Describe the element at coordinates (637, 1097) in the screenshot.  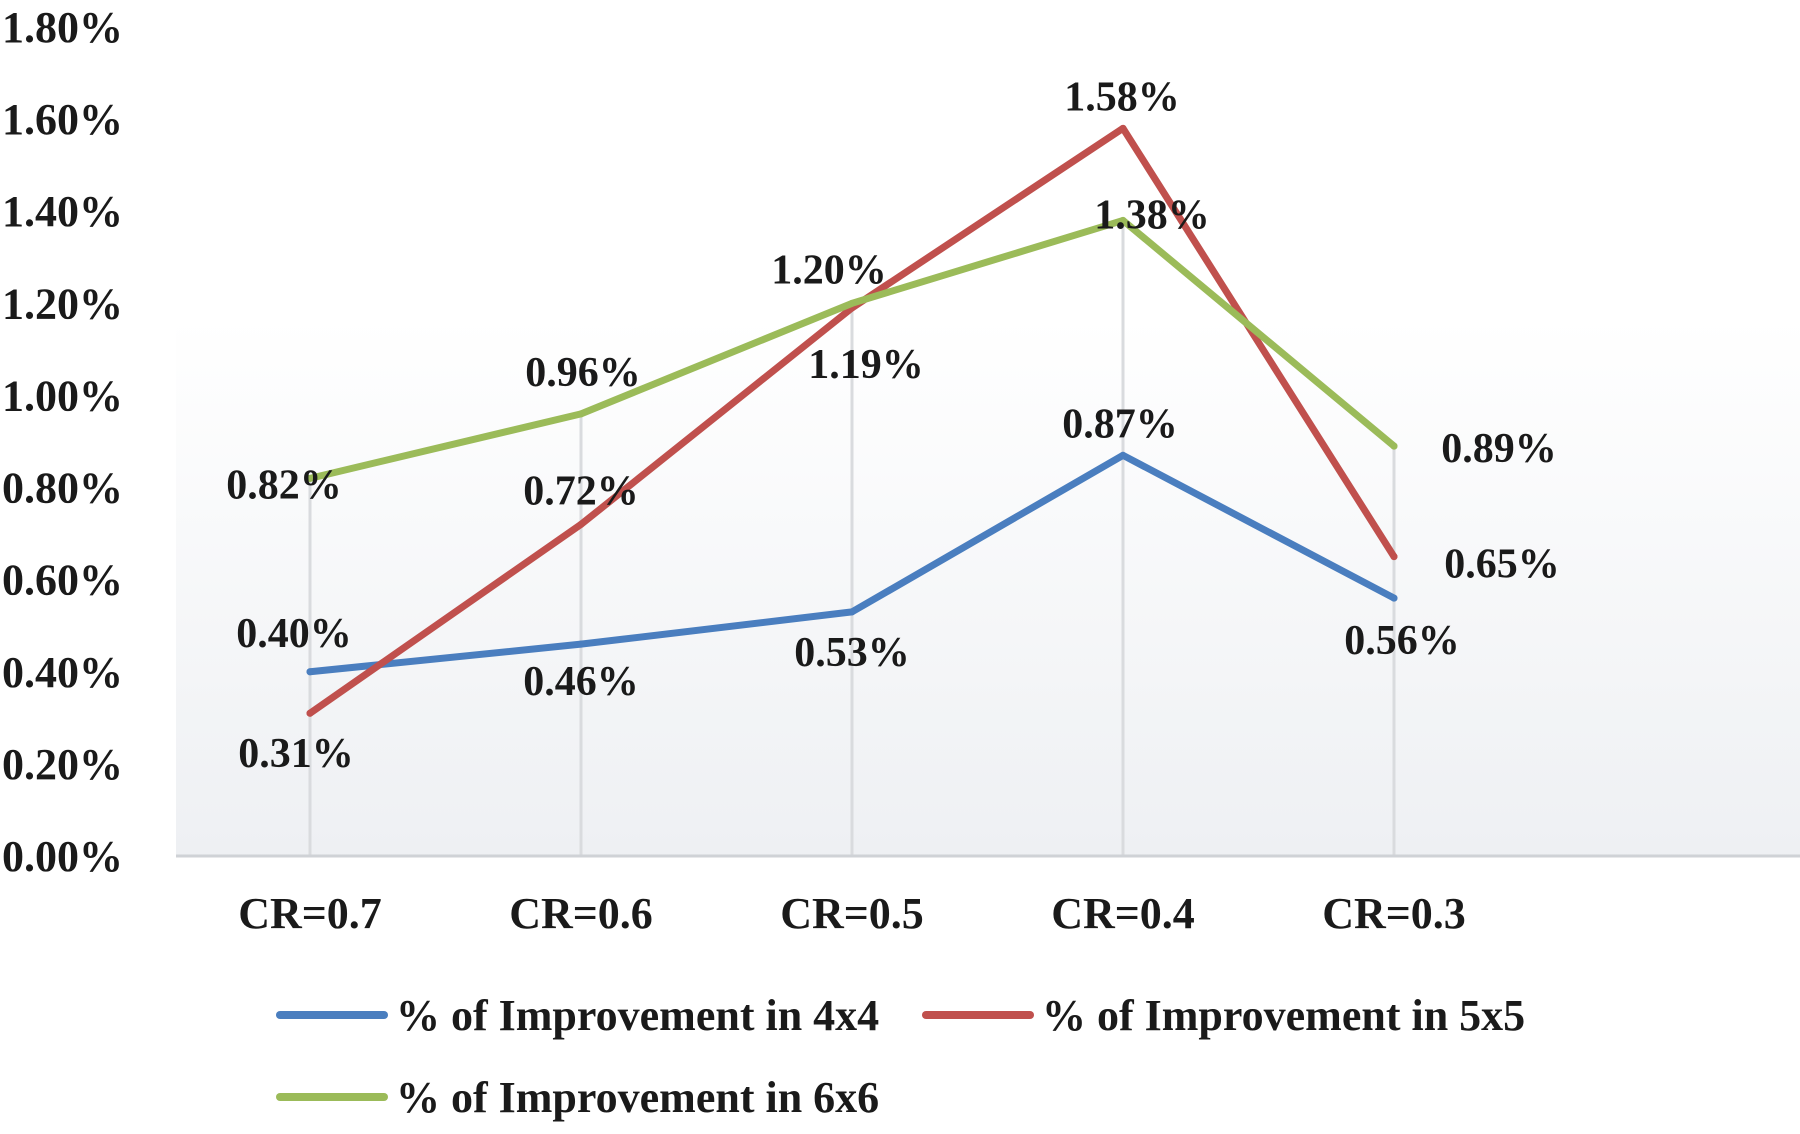
I see `legend-label: % of Improvement in 6x6` at that location.